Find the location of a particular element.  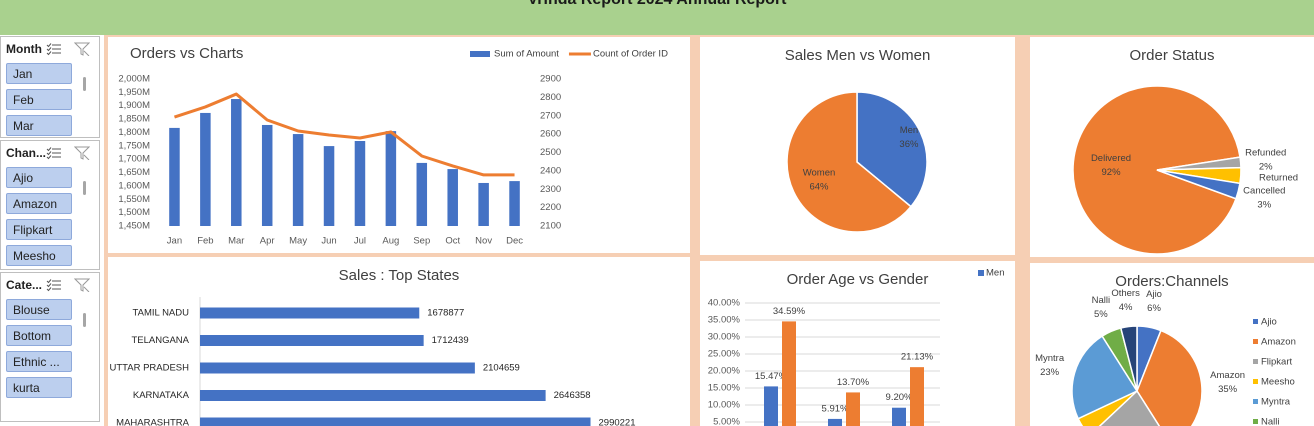

slice-label: Myntra is located at coordinates (1050, 358).